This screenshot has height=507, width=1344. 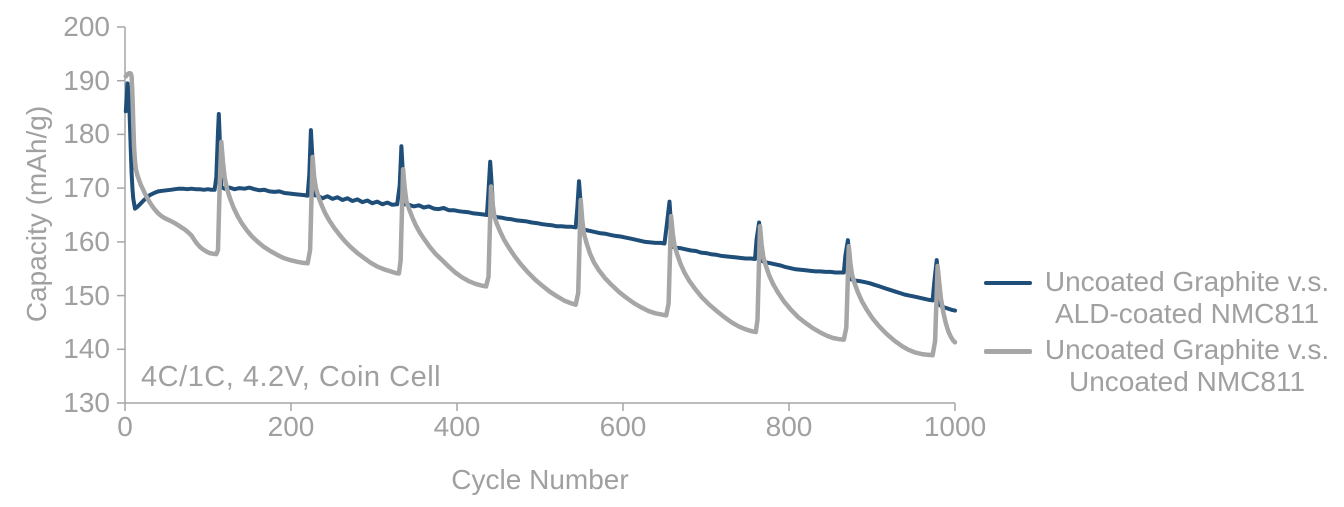 I want to click on x-axis-title: Cycle Number, so click(x=540, y=479).